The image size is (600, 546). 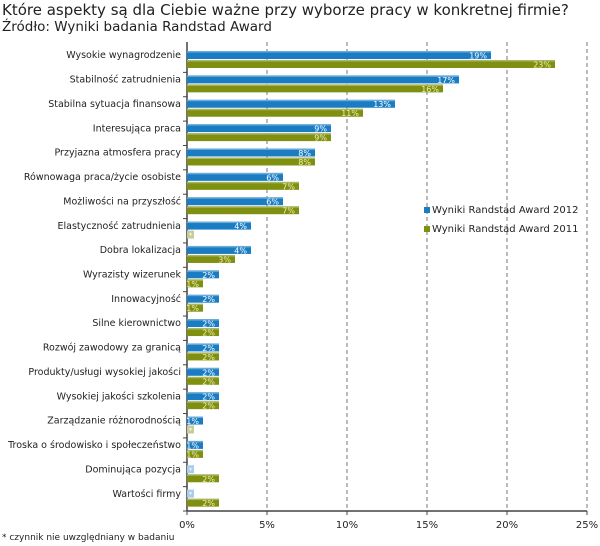 I want to click on category-label: Stabilność zatrudnienia, so click(x=125, y=80).